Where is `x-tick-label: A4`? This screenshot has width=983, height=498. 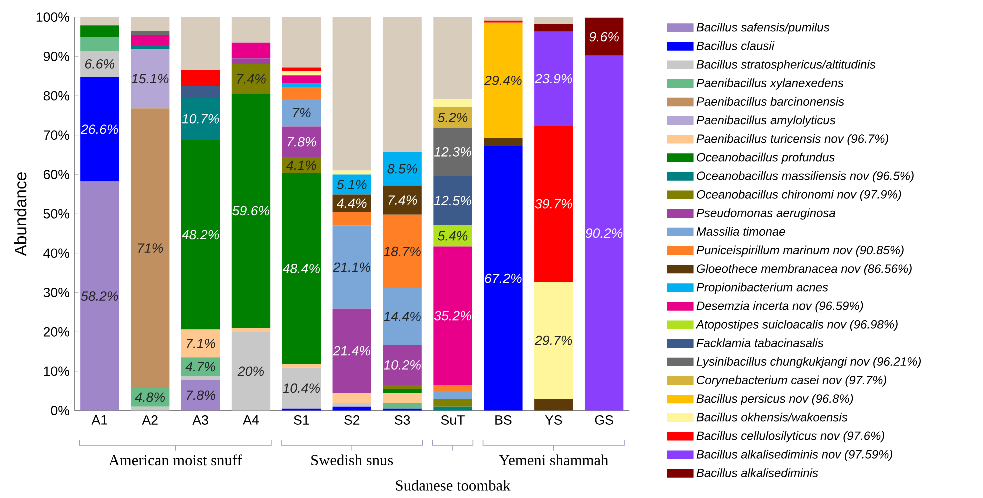 x-tick-label: A4 is located at coordinates (251, 420).